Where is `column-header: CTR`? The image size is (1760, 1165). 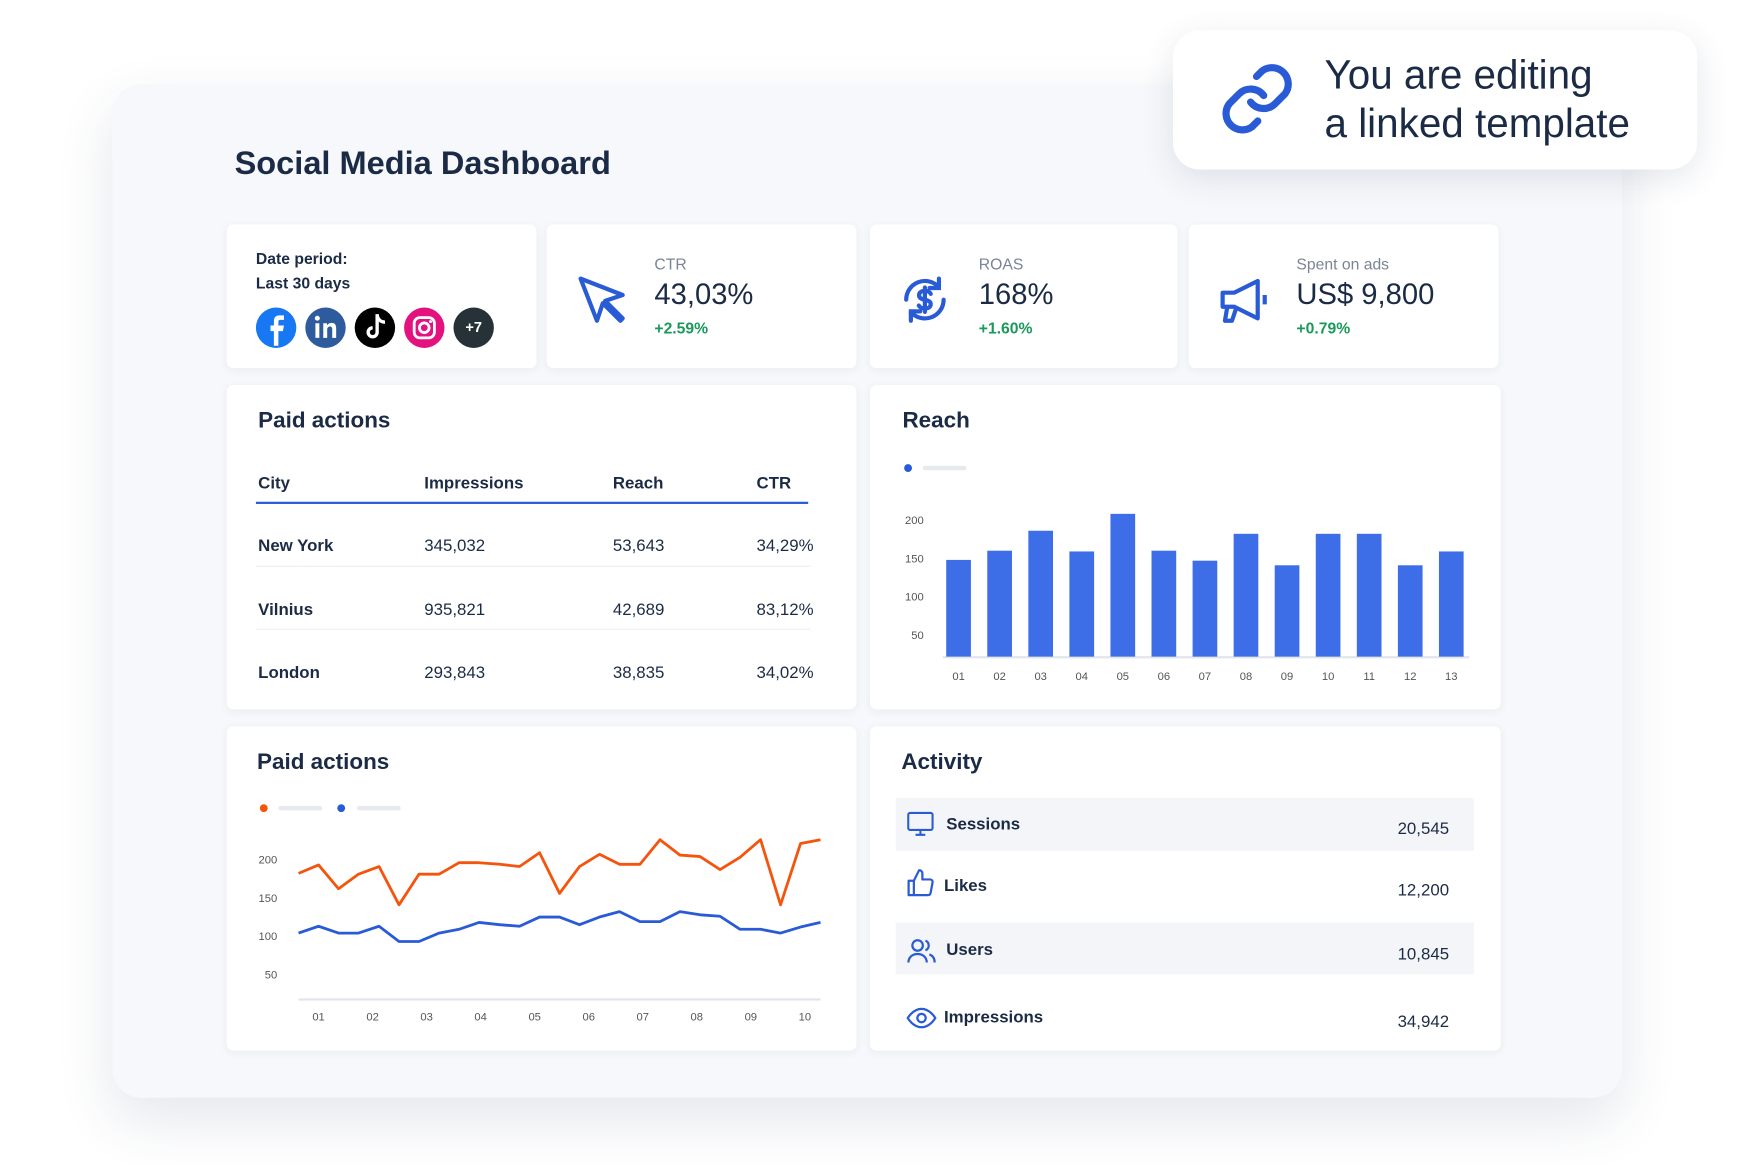 column-header: CTR is located at coordinates (774, 483).